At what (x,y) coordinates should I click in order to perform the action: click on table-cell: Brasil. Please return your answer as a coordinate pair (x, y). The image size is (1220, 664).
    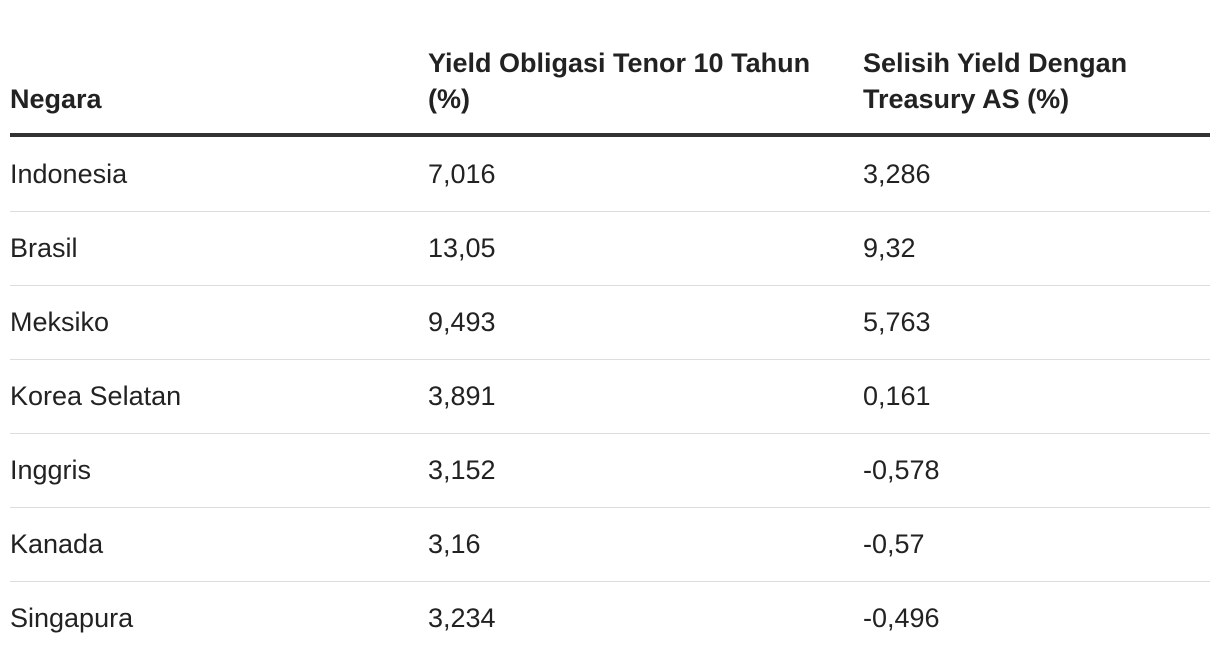
    Looking at the image, I should click on (44, 248).